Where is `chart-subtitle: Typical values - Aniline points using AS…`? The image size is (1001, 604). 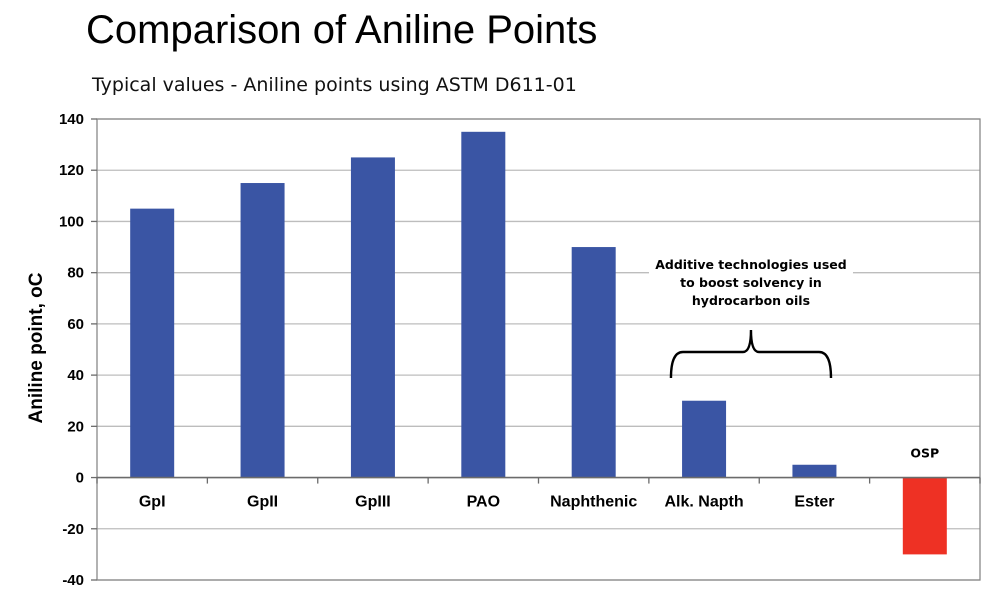
chart-subtitle: Typical values - Aniline points using AS… is located at coordinates (334, 85).